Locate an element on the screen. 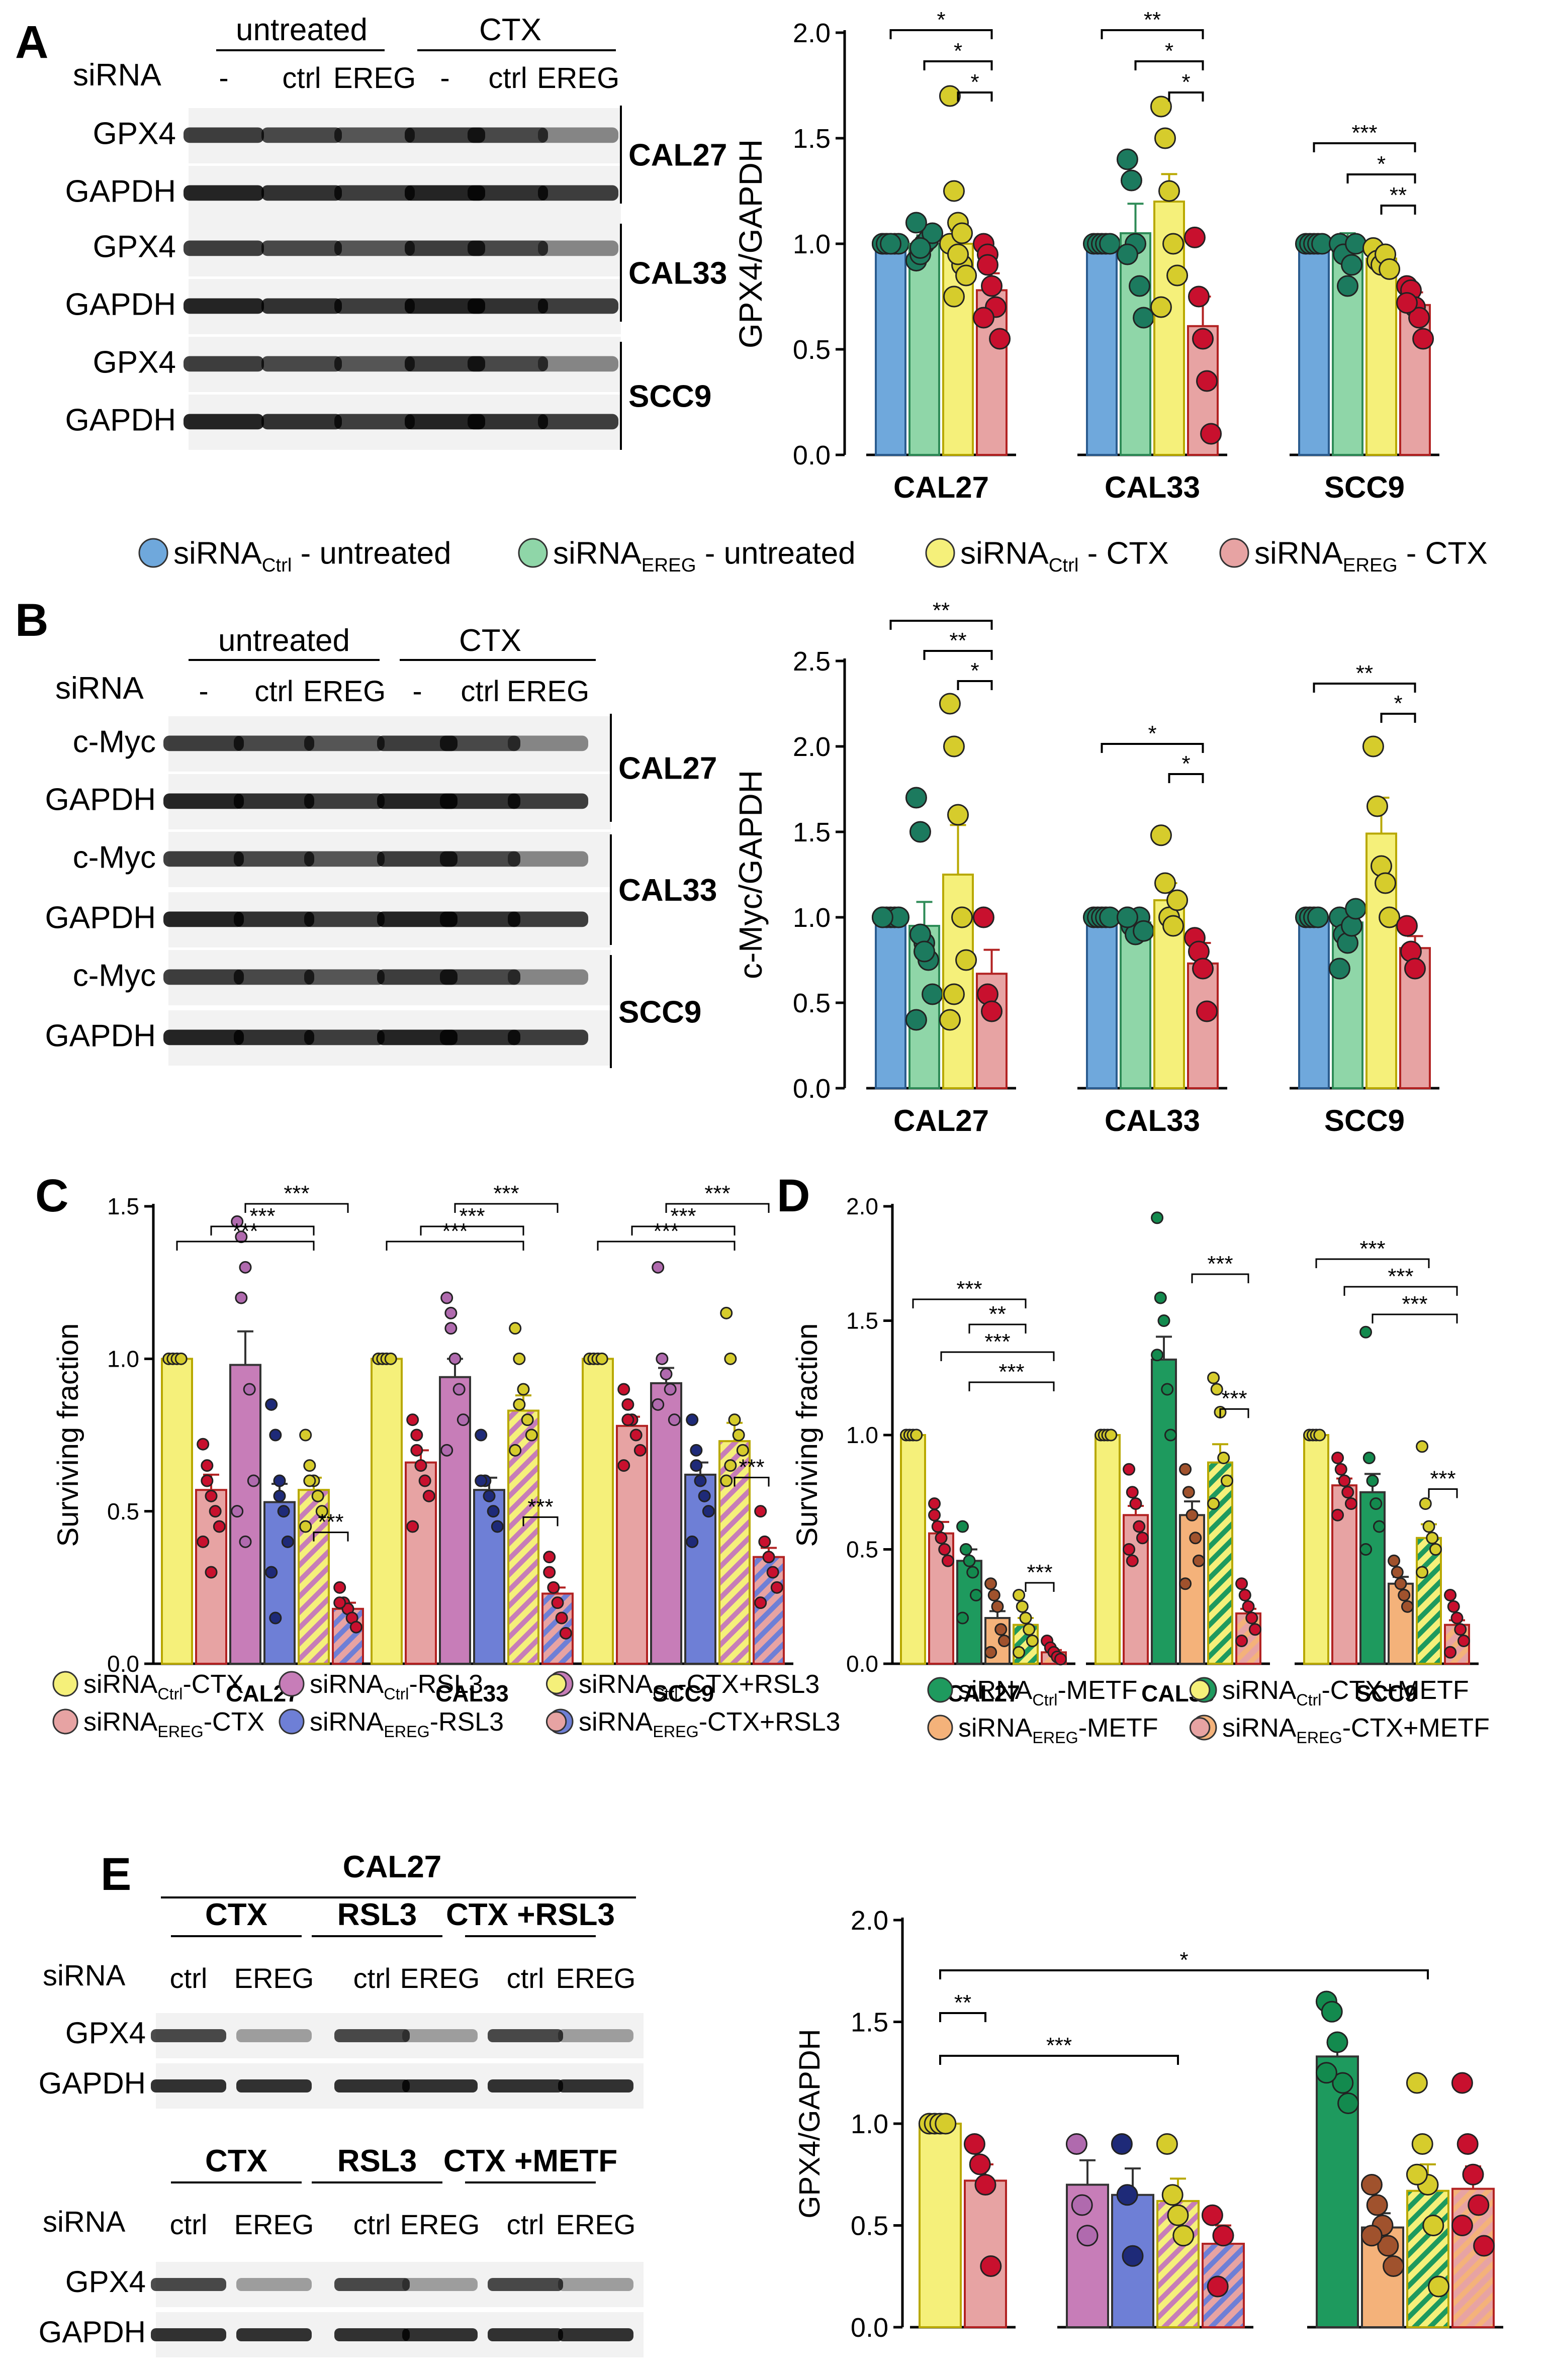 This screenshot has width=1549, height=2380. y-tick-label: 0.0 is located at coordinates (862, 1664).